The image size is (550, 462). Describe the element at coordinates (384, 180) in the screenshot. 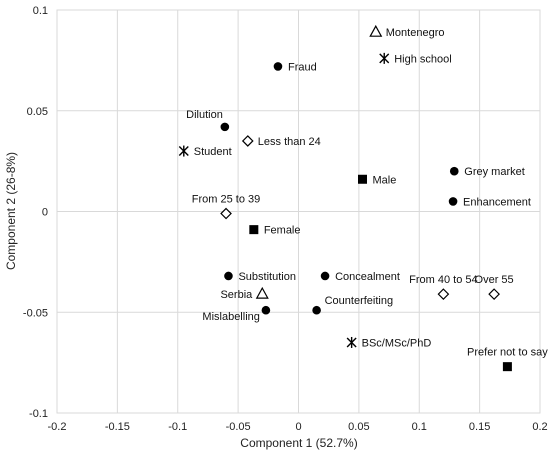

I see `male-label: Male` at that location.